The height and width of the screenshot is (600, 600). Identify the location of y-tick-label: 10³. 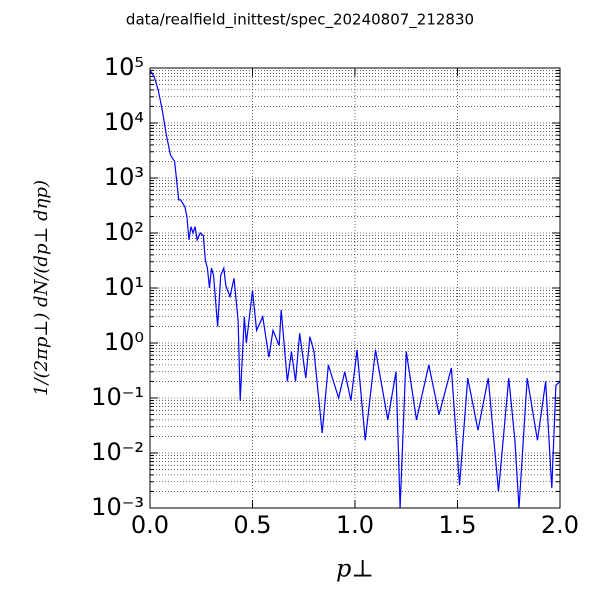
(124, 177).